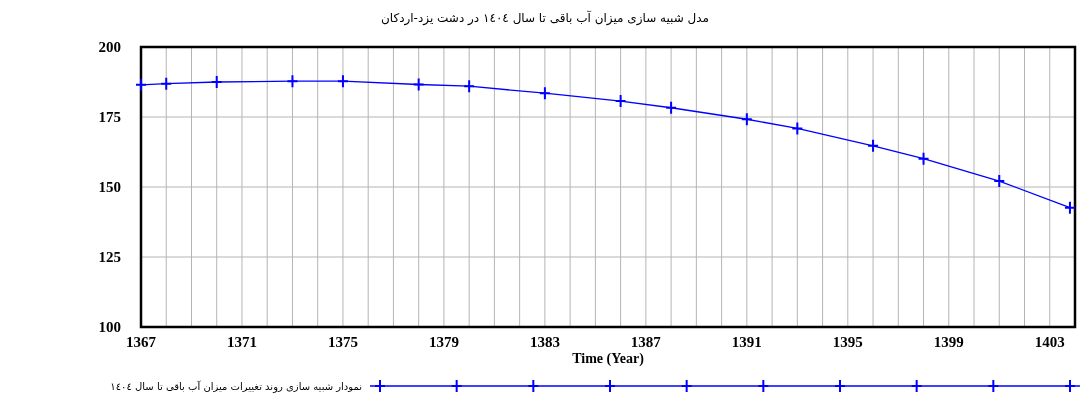 Image resolution: width=1090 pixels, height=401 pixels. I want to click on x-tick-label: 1371, so click(241, 342).